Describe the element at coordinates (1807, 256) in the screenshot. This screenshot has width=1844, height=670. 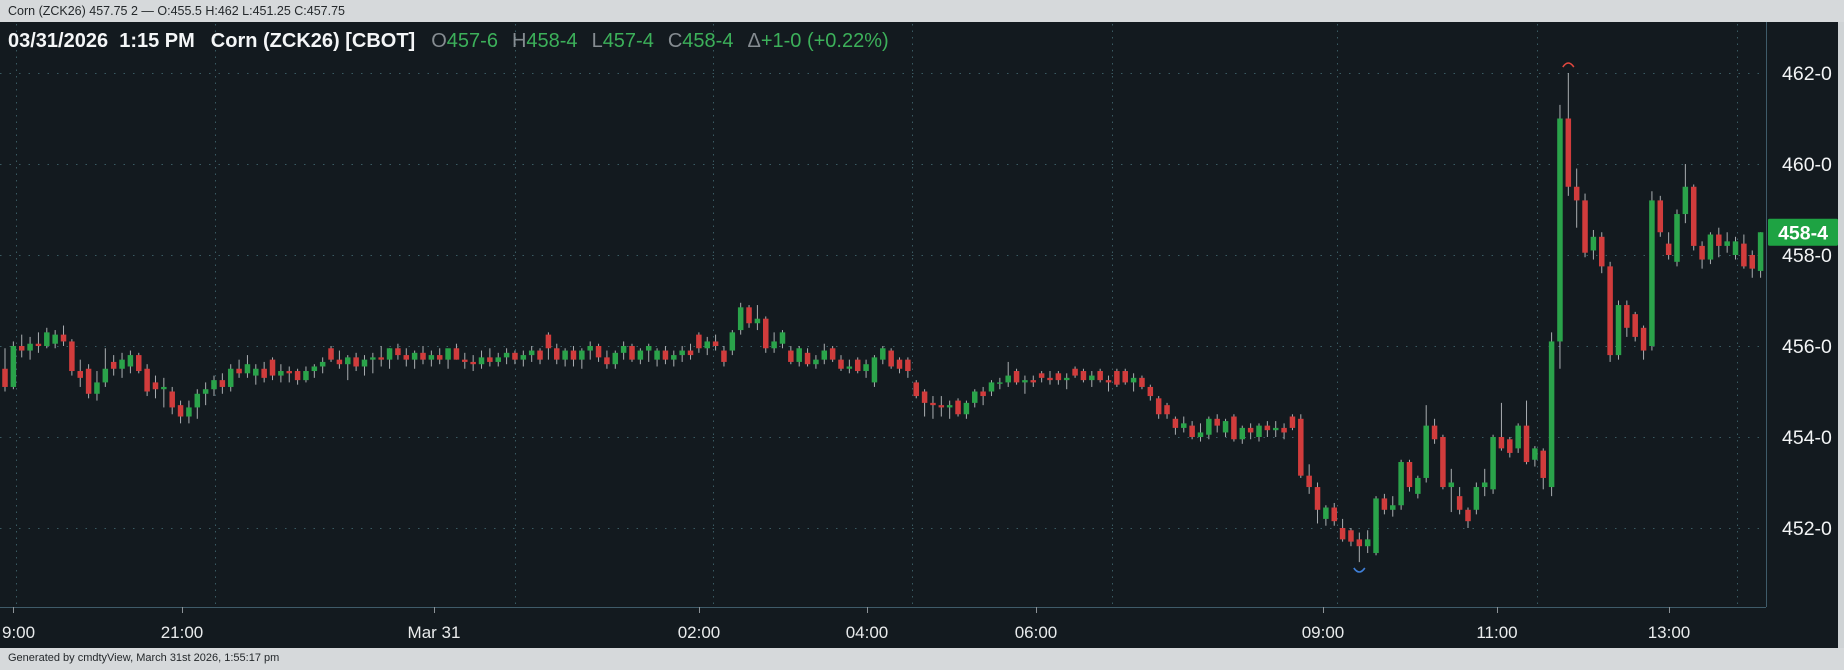
I see `axis-label: 458-0` at that location.